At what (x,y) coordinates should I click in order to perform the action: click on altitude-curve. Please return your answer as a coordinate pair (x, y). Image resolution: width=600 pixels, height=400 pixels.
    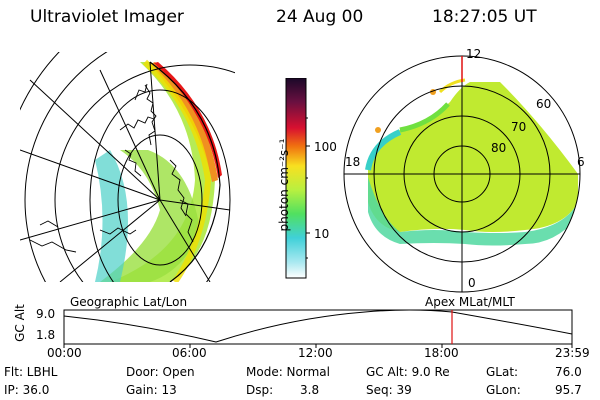
    Looking at the image, I should click on (318, 326).